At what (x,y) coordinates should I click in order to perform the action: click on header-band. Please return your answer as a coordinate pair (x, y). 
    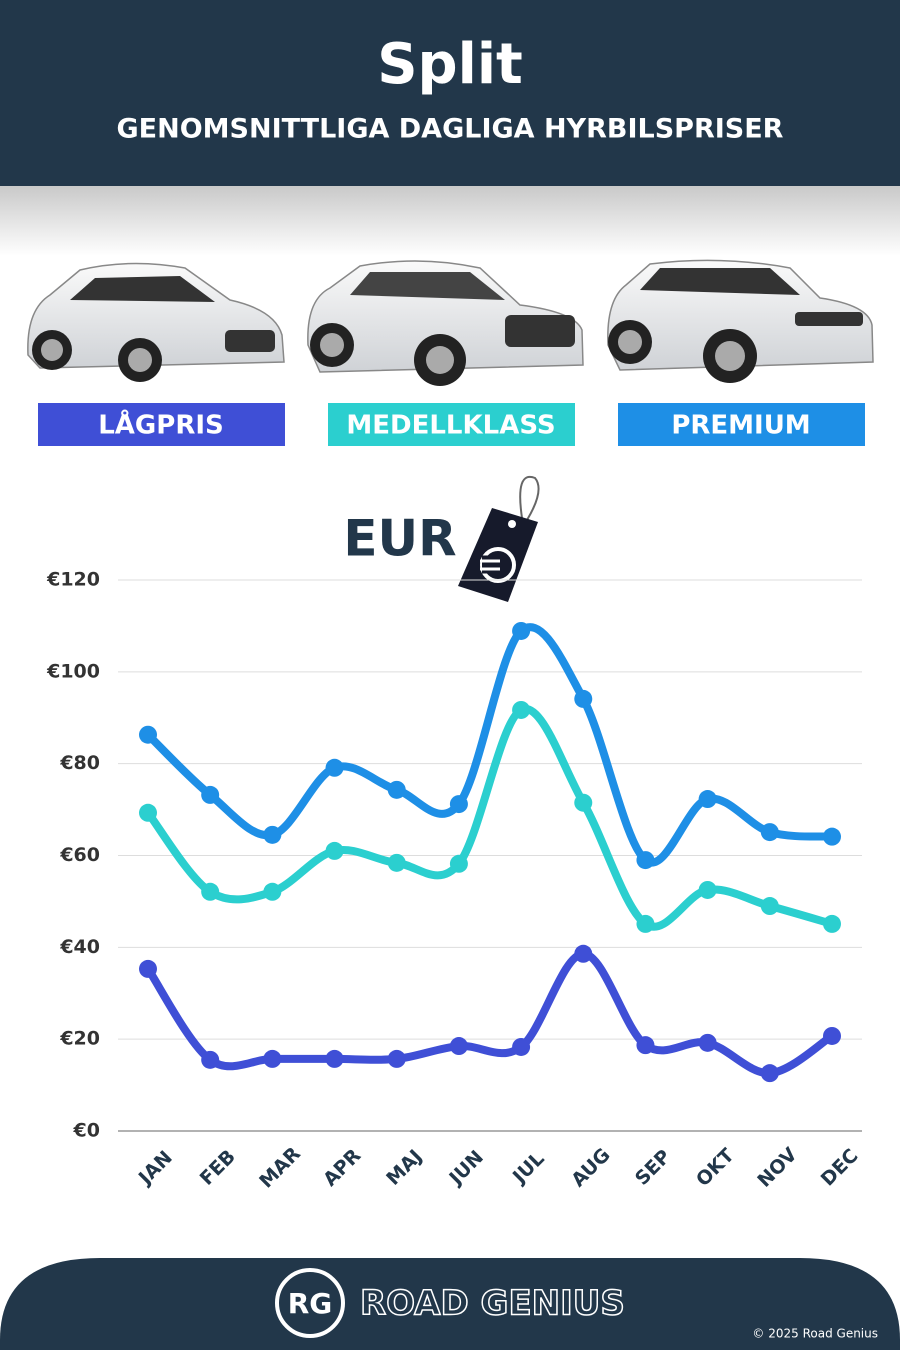
    Looking at the image, I should click on (450, 93).